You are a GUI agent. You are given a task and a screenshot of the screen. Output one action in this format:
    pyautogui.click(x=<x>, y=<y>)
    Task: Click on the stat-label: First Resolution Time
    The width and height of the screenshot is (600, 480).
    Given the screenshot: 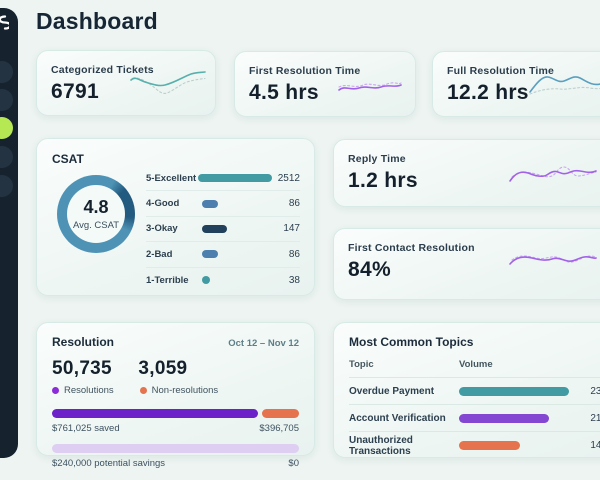 What is the action you would take?
    pyautogui.click(x=305, y=71)
    